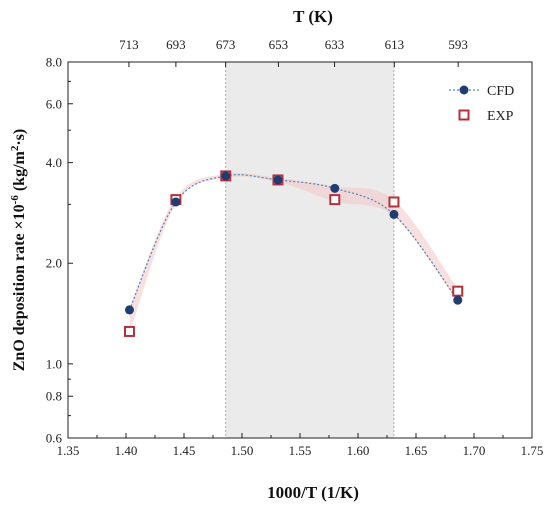 The height and width of the screenshot is (511, 550). What do you see at coordinates (532, 450) in the screenshot?
I see `x-tick-label: 1.75` at bounding box center [532, 450].